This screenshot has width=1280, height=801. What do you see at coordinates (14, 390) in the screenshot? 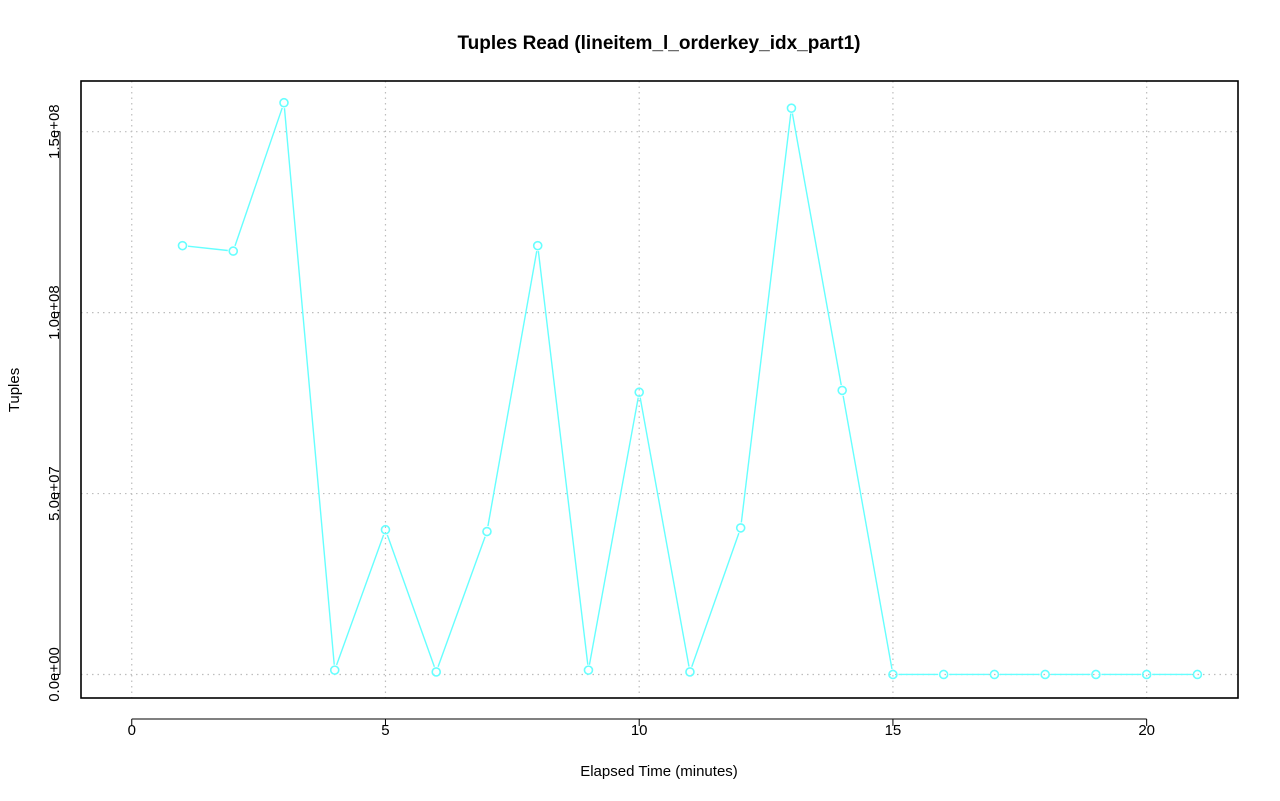
I see `y-axis-label: Tuples` at bounding box center [14, 390].